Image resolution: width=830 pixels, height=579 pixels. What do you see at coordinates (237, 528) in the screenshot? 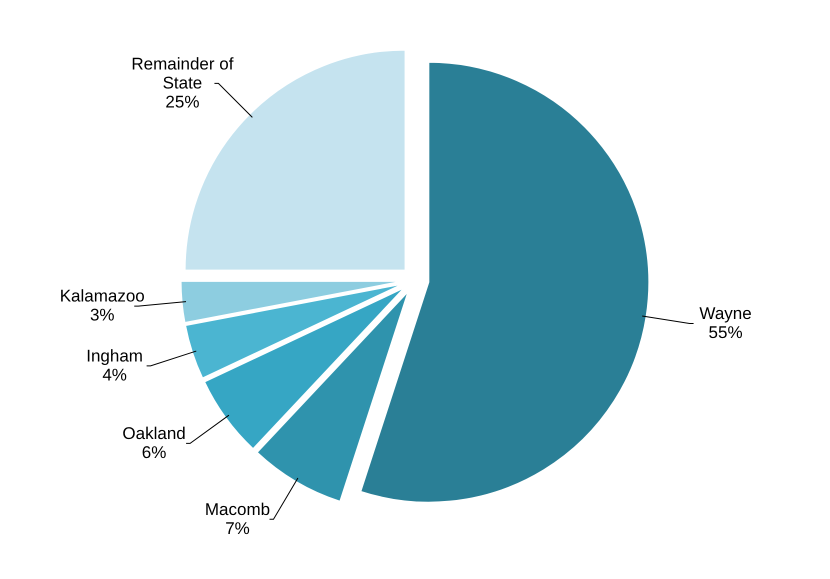
I see `data-label: 7%` at bounding box center [237, 528].